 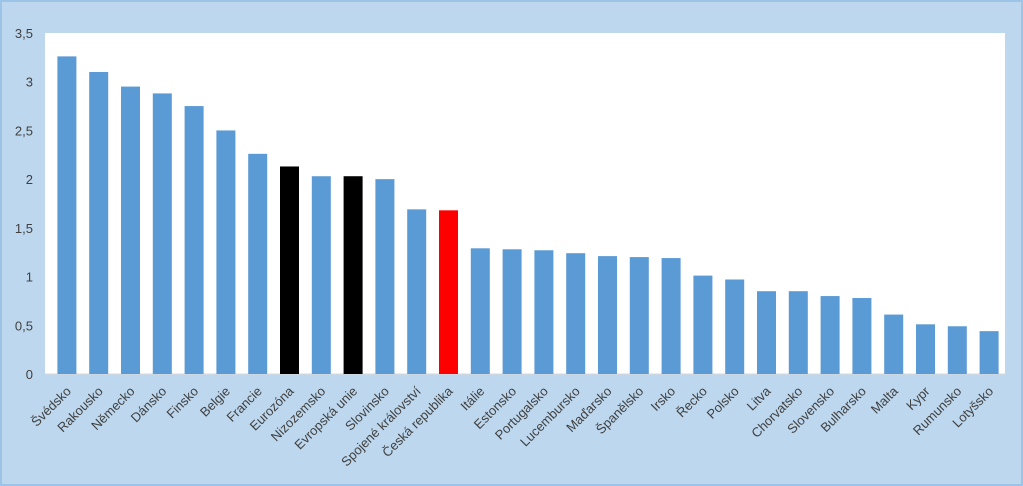 What do you see at coordinates (183, 403) in the screenshot?
I see `x-tick-label: Finsko` at bounding box center [183, 403].